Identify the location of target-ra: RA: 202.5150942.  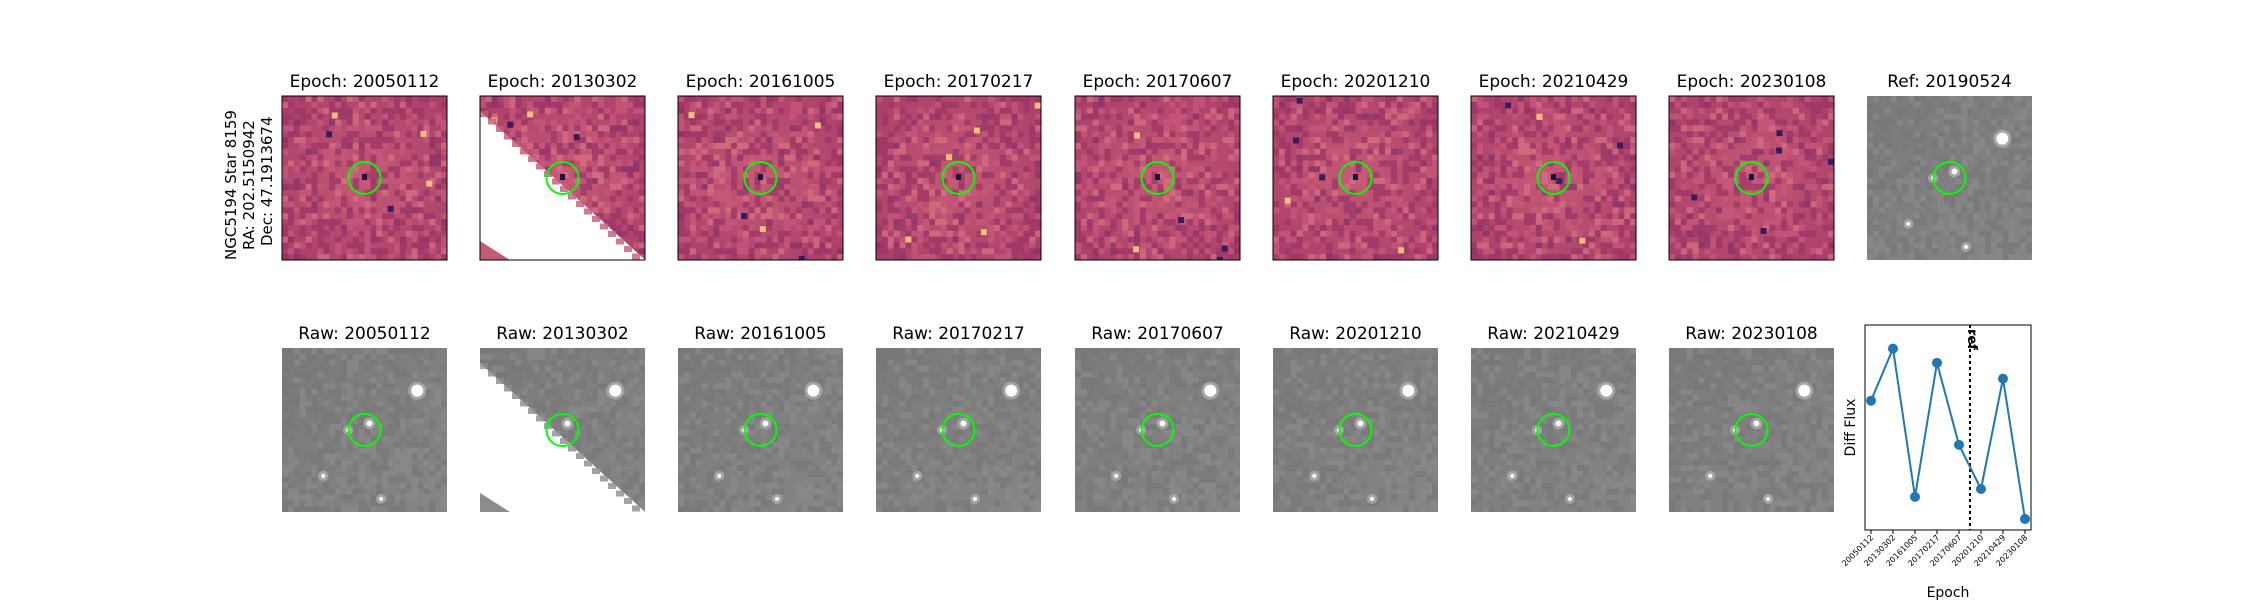
(249, 185).